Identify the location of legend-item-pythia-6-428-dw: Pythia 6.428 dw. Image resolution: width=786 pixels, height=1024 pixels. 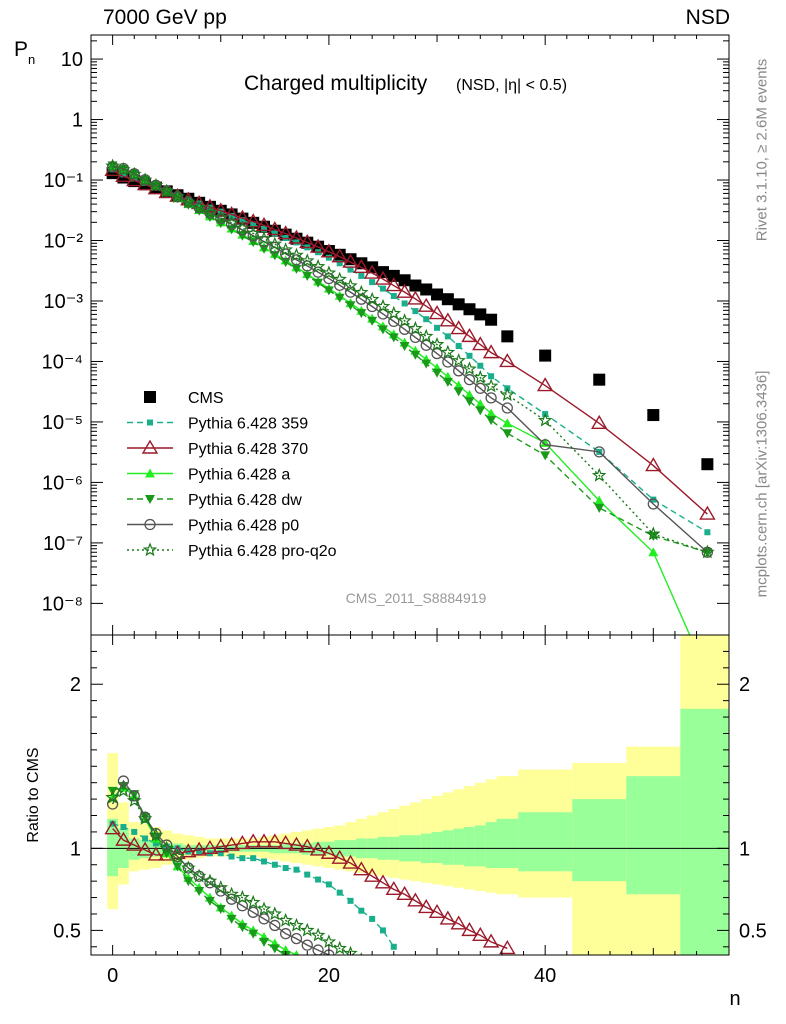
(214, 500).